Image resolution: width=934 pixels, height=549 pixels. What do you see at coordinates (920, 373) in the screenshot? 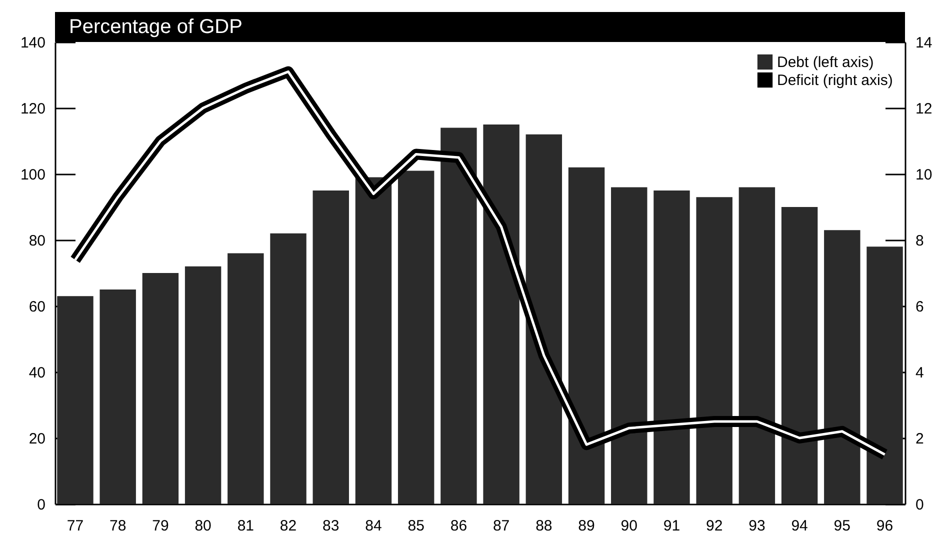
I see `y2-tick-label: 4` at bounding box center [920, 373].